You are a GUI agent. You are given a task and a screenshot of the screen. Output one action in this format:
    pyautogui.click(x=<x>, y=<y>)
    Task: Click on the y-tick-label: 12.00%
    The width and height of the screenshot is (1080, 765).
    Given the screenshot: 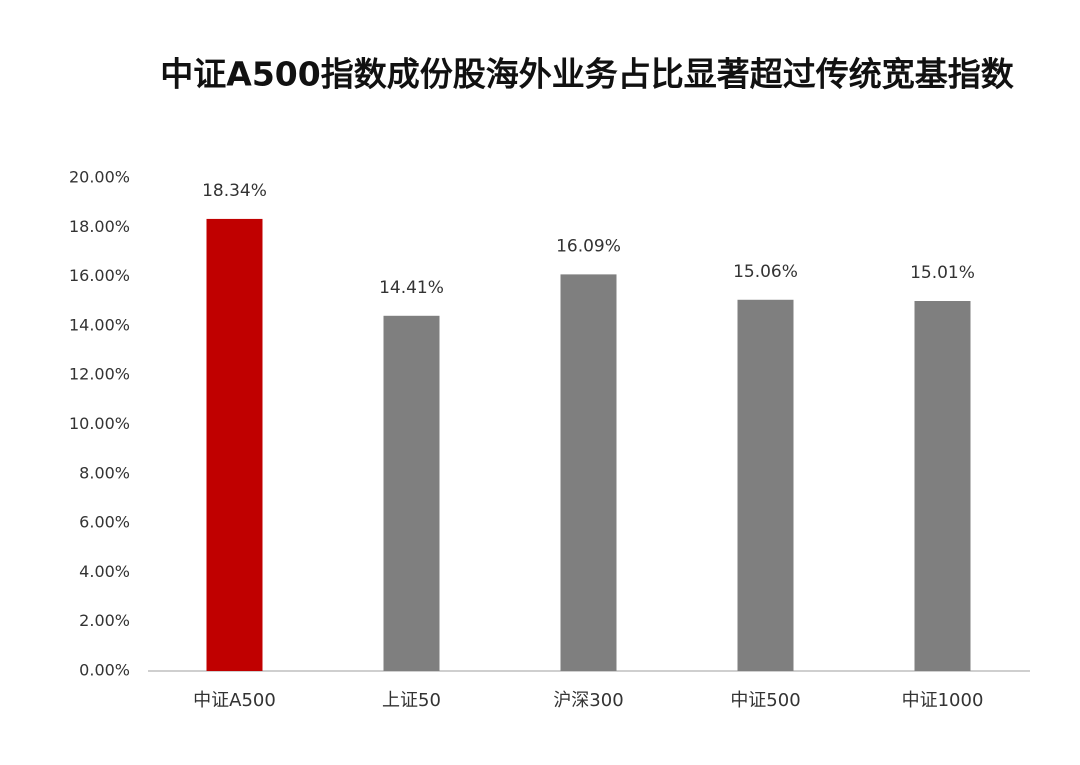 What is the action you would take?
    pyautogui.click(x=99, y=374)
    